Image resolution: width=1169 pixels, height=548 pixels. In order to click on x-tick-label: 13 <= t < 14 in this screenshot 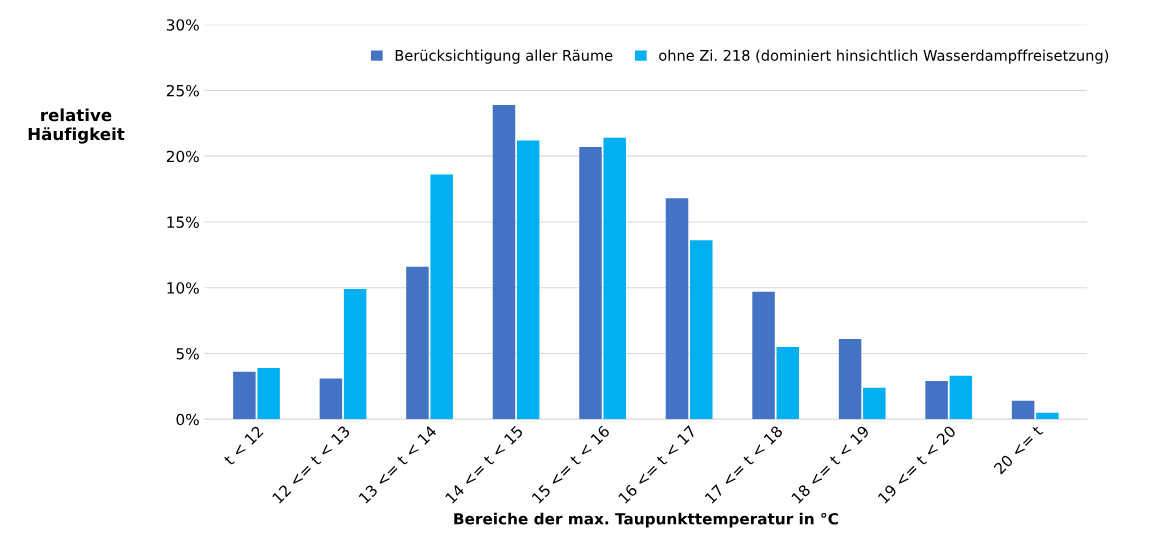, I will do `click(398, 464)`.